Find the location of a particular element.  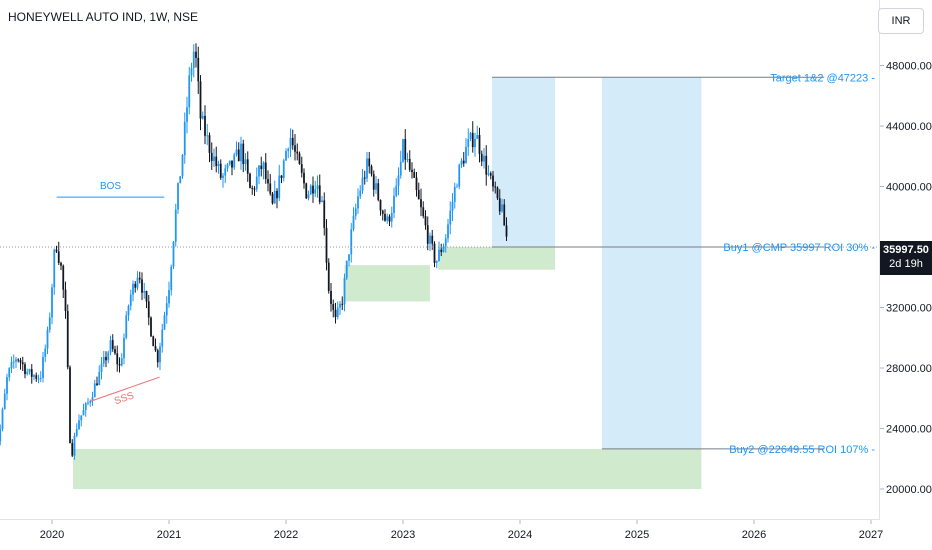

x-tick-label: 2022 is located at coordinates (286, 535).